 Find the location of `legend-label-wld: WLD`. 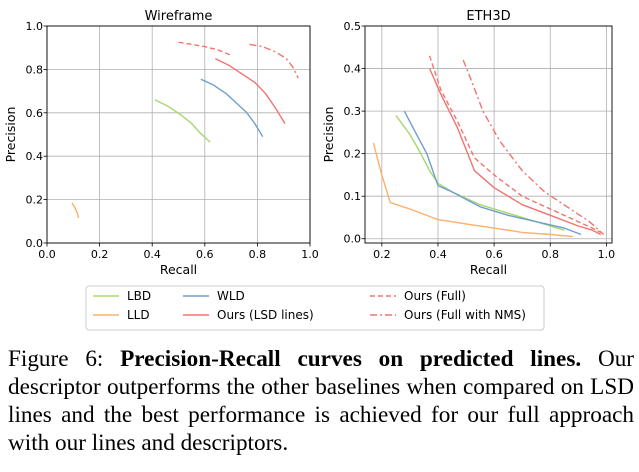

legend-label-wld: WLD is located at coordinates (231, 296).